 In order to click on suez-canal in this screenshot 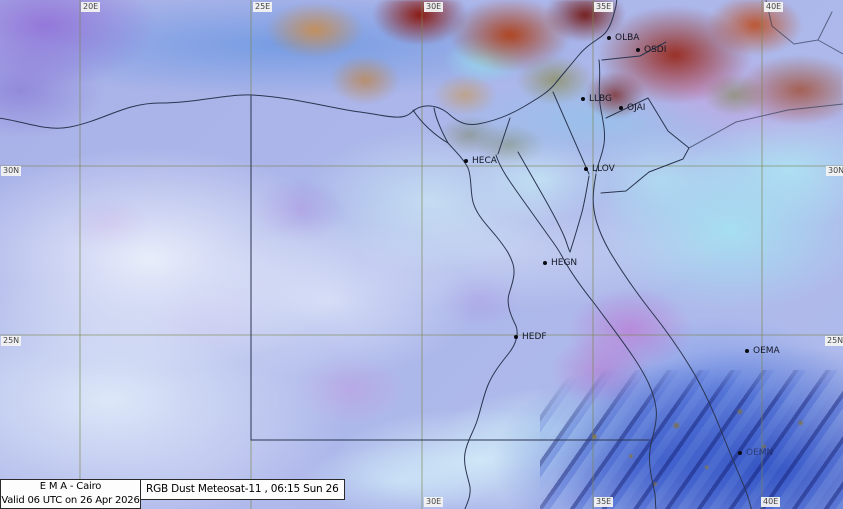, I will do `click(504, 136)`.